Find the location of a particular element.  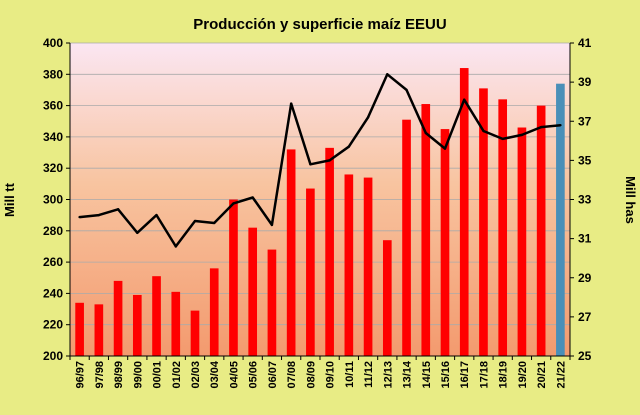

x-tick-label: 98/99 is located at coordinates (119, 375).